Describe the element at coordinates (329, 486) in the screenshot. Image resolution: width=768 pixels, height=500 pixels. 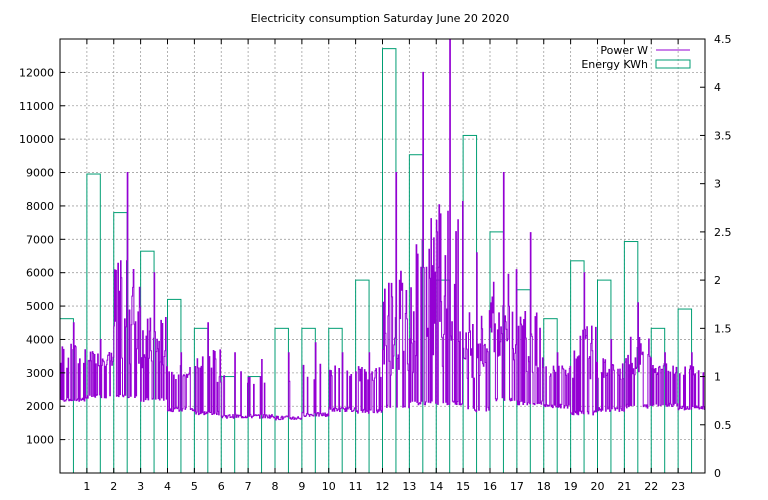
I see `x-tick-label: 10` at that location.